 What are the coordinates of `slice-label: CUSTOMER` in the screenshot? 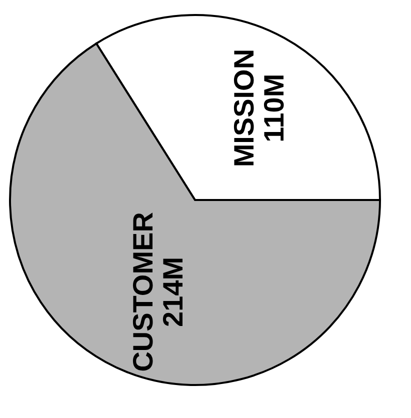 It's located at (142, 292).